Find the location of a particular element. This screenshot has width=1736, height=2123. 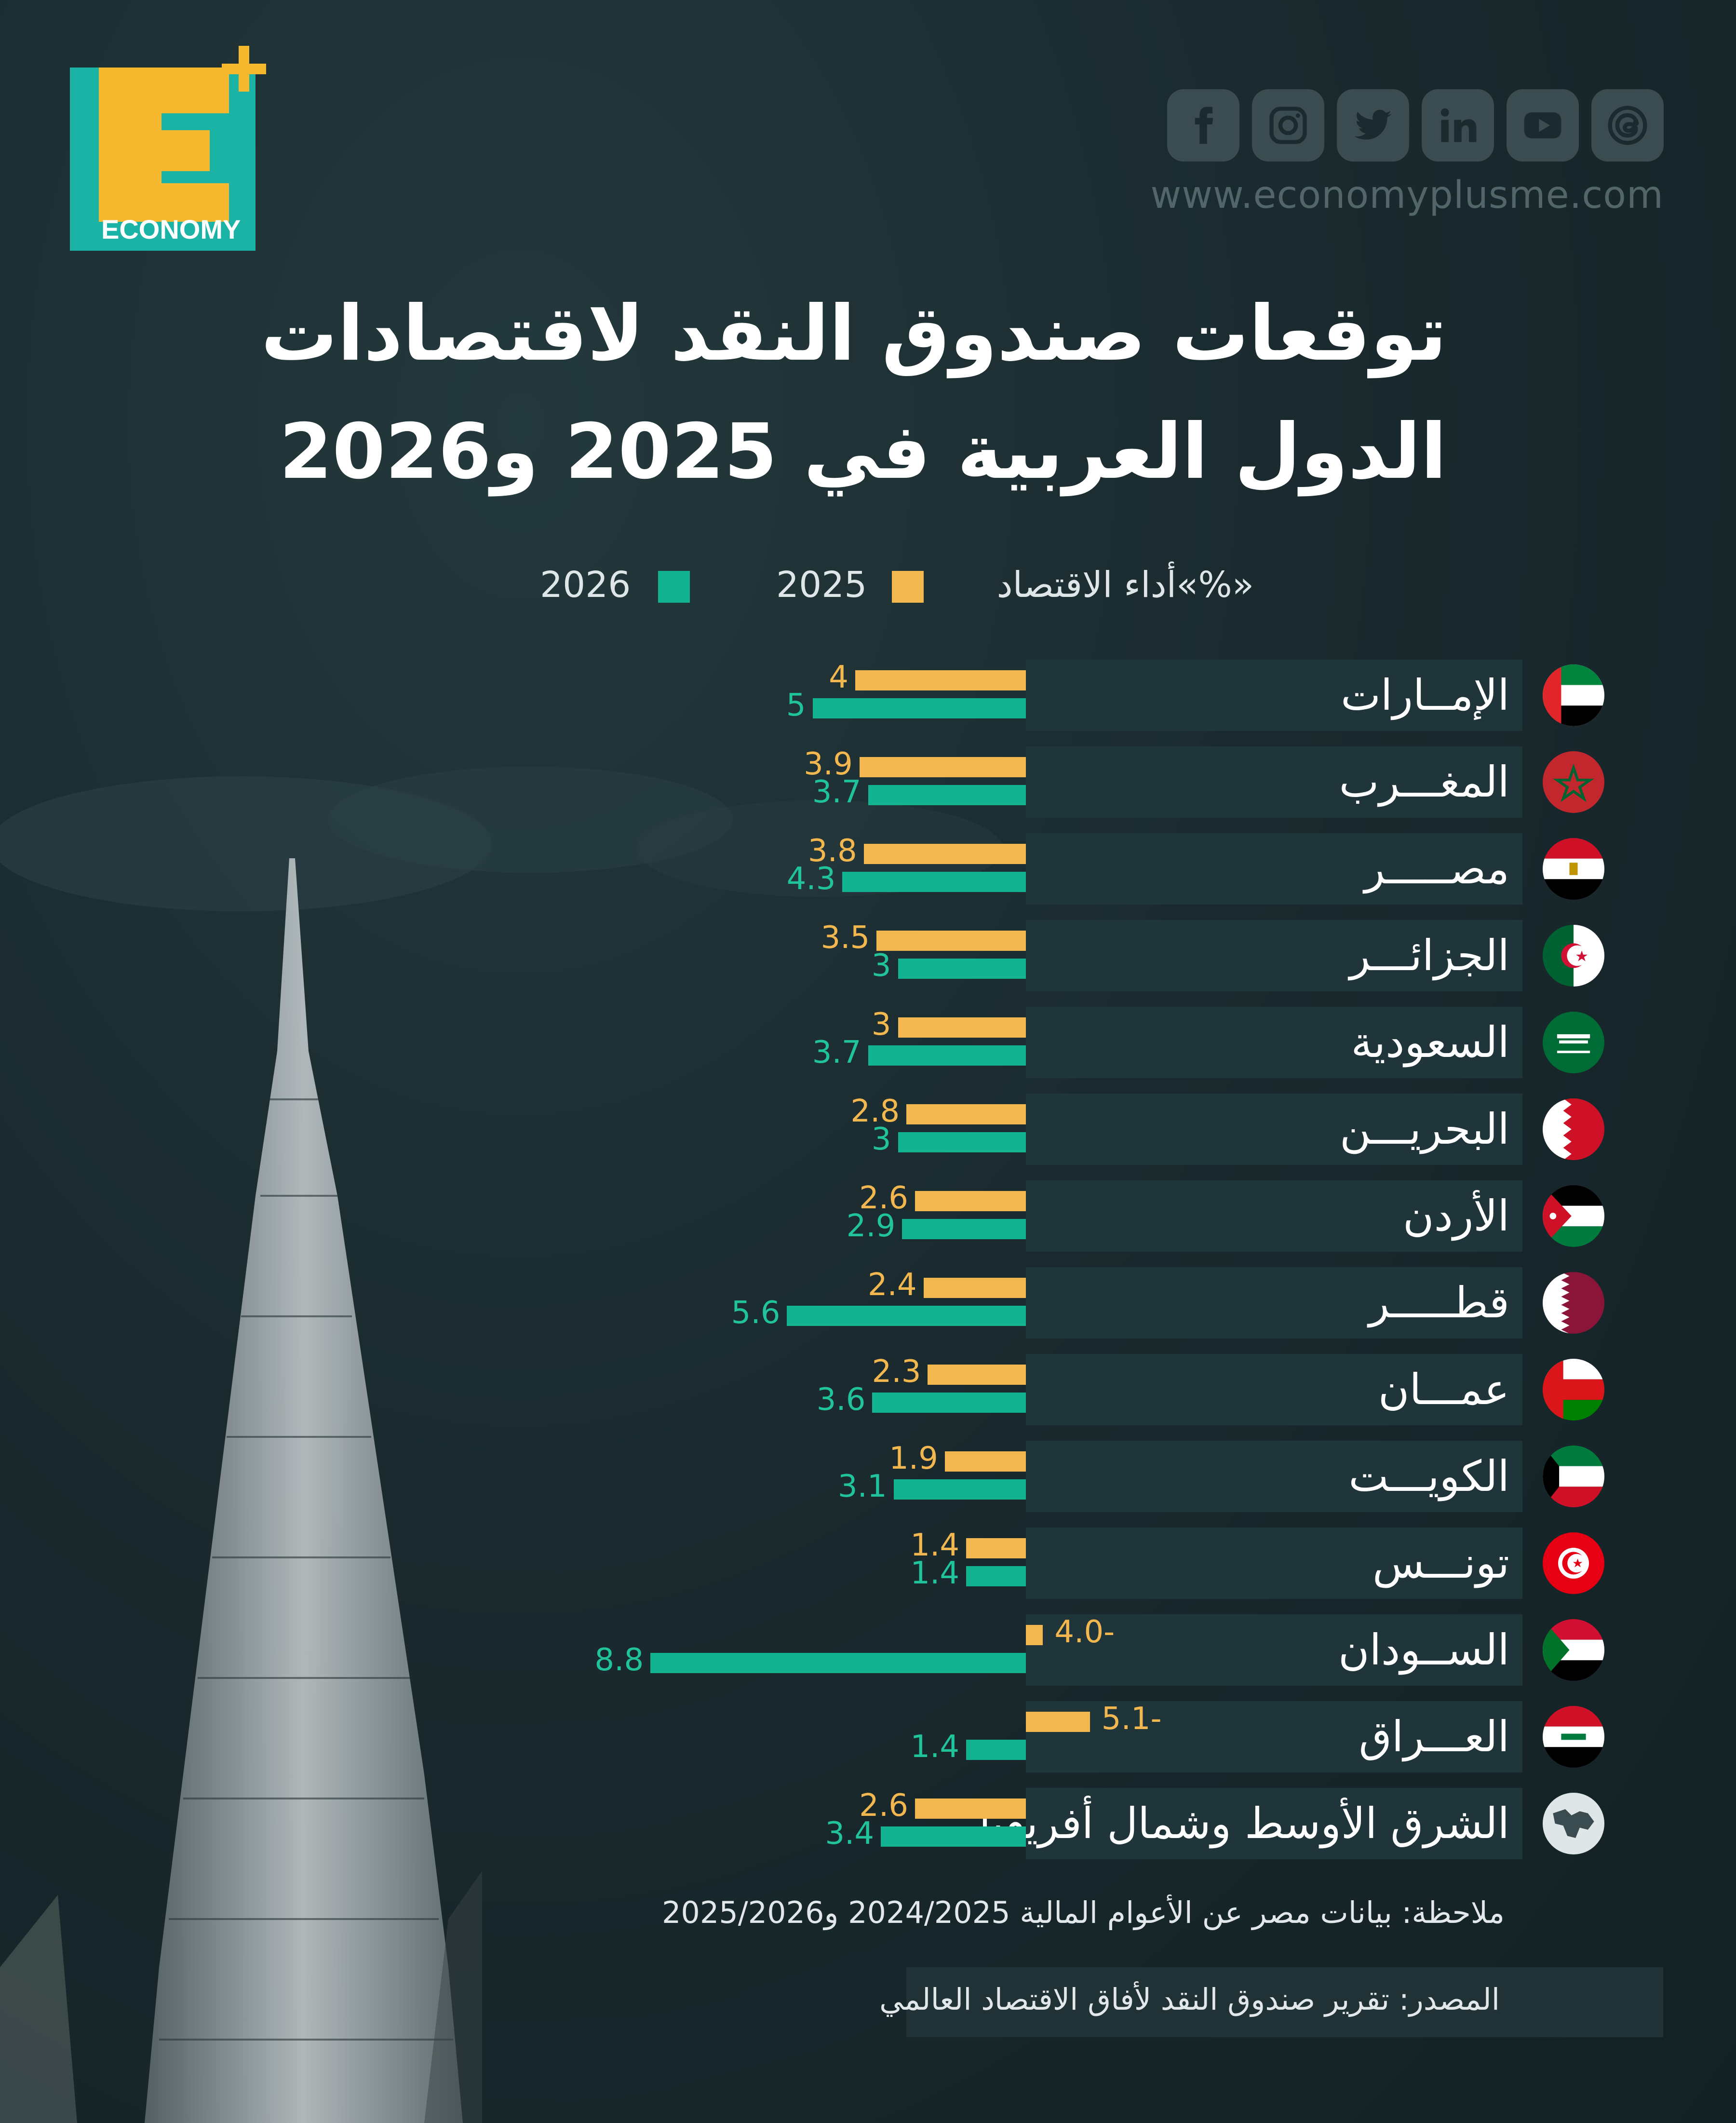

country-label: تونـــس is located at coordinates (1441, 1563).